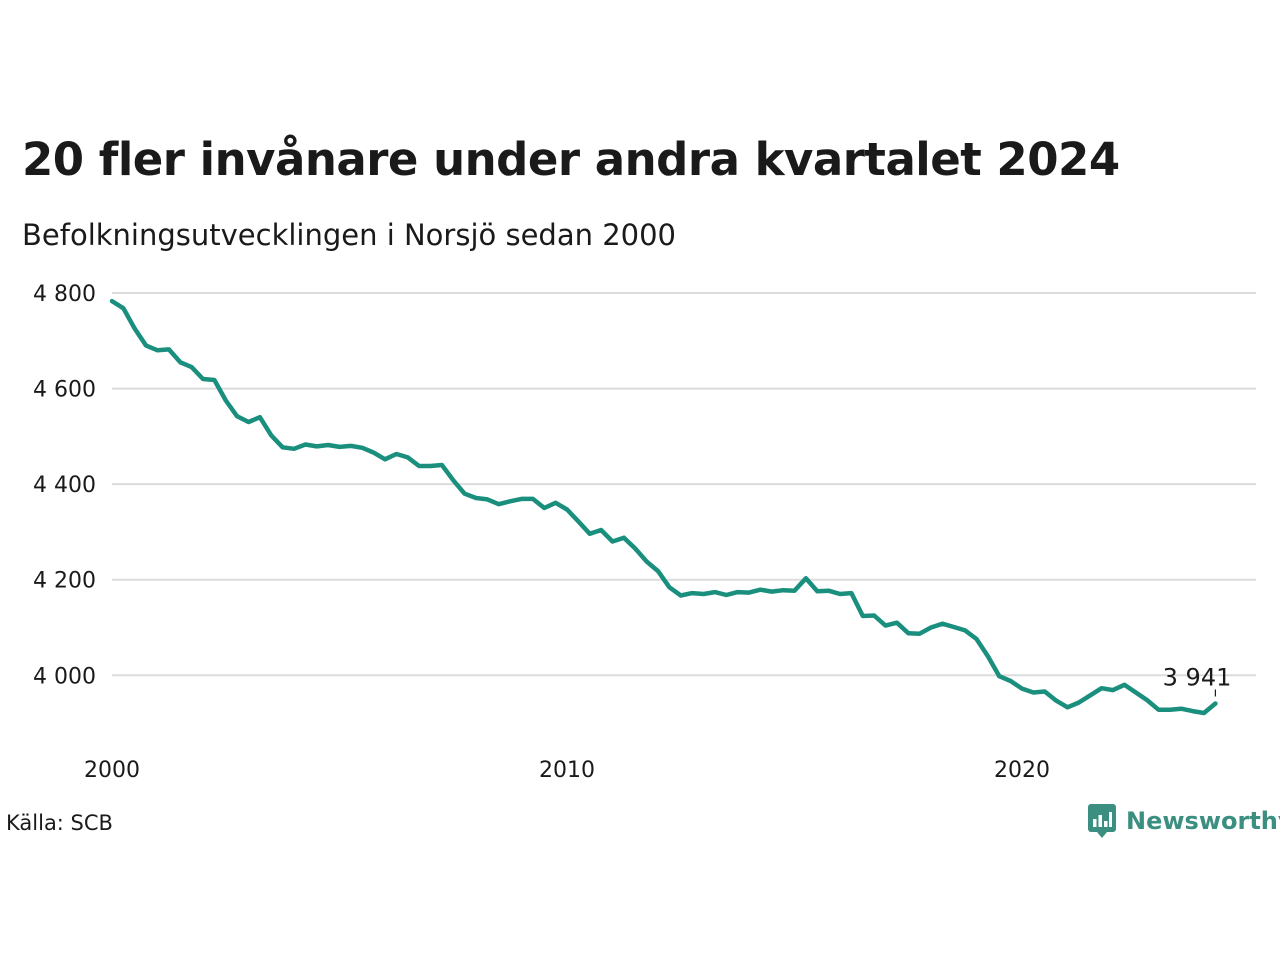 The width and height of the screenshot is (1280, 960). What do you see at coordinates (112, 770) in the screenshot?
I see `x-tick-label: 2000` at bounding box center [112, 770].